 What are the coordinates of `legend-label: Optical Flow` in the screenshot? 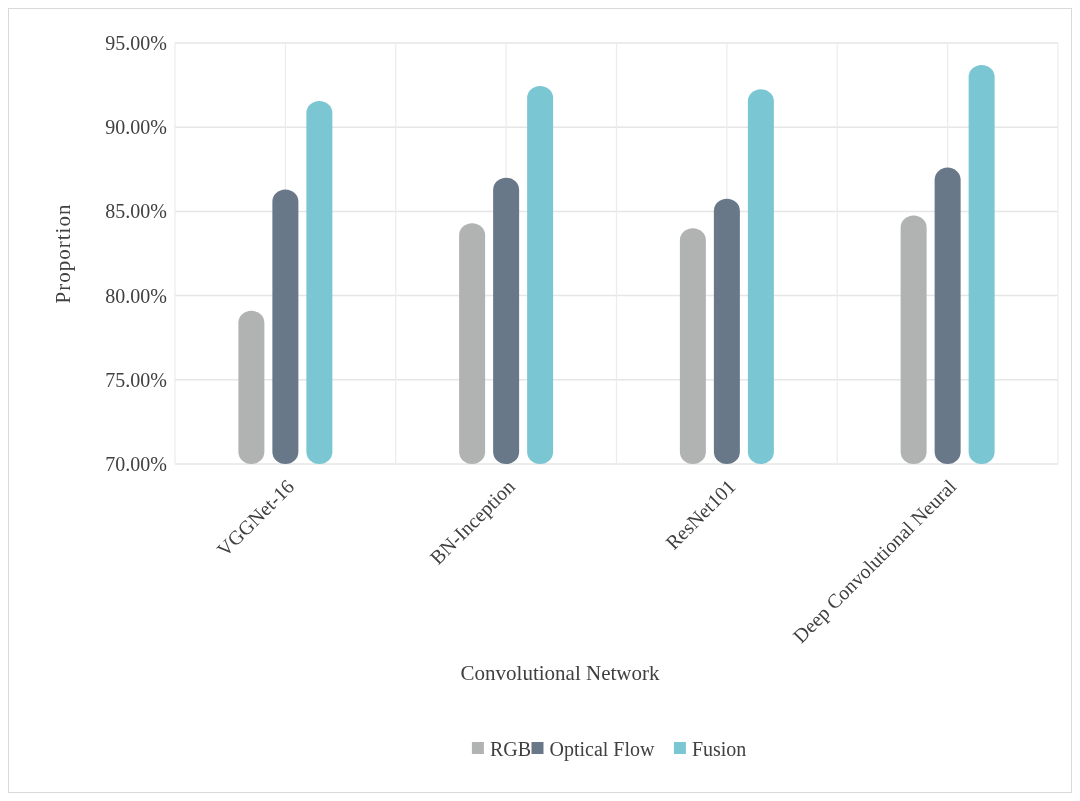 It's located at (602, 749).